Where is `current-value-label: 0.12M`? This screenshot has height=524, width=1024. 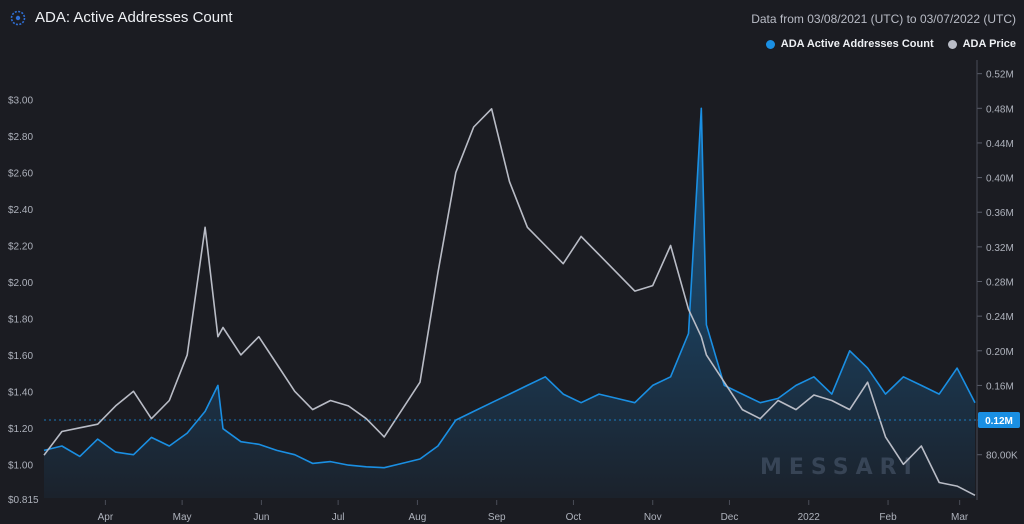
current-value-label: 0.12M is located at coordinates (999, 421).